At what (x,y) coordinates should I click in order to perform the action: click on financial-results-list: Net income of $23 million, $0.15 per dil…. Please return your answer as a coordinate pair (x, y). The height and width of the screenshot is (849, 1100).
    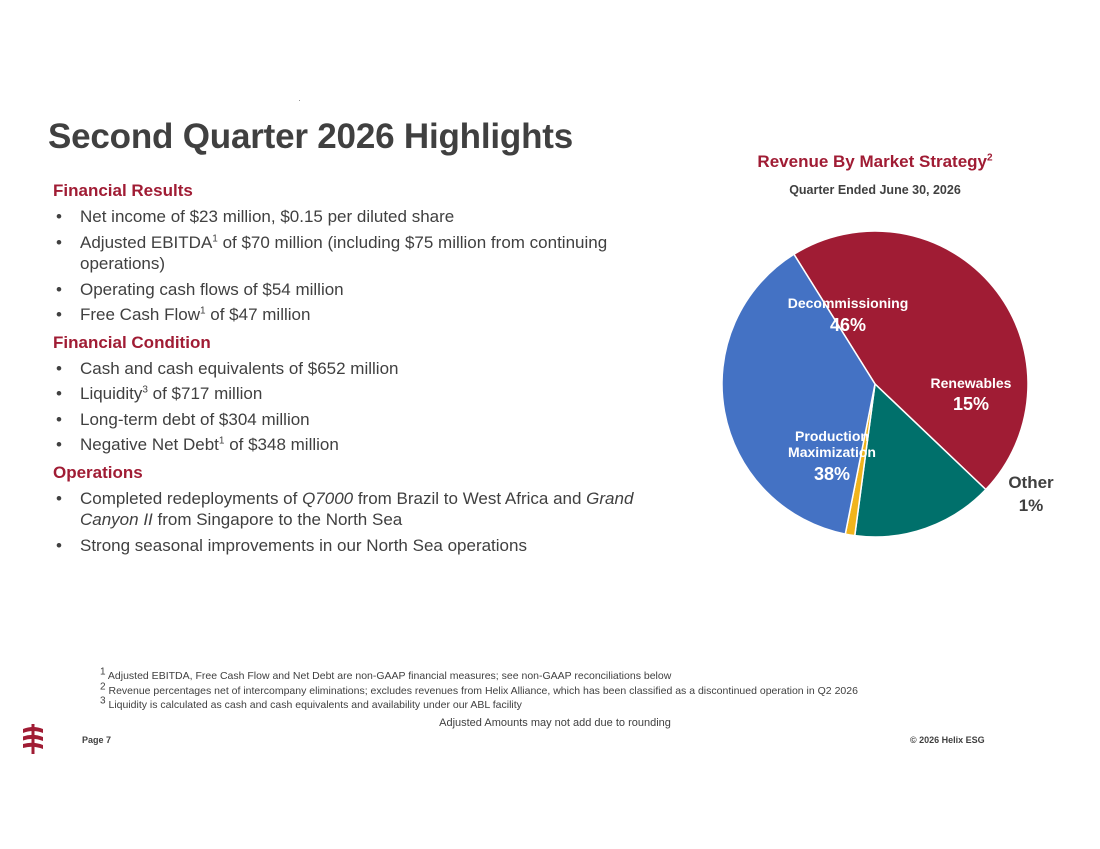
    Looking at the image, I should click on (363, 266).